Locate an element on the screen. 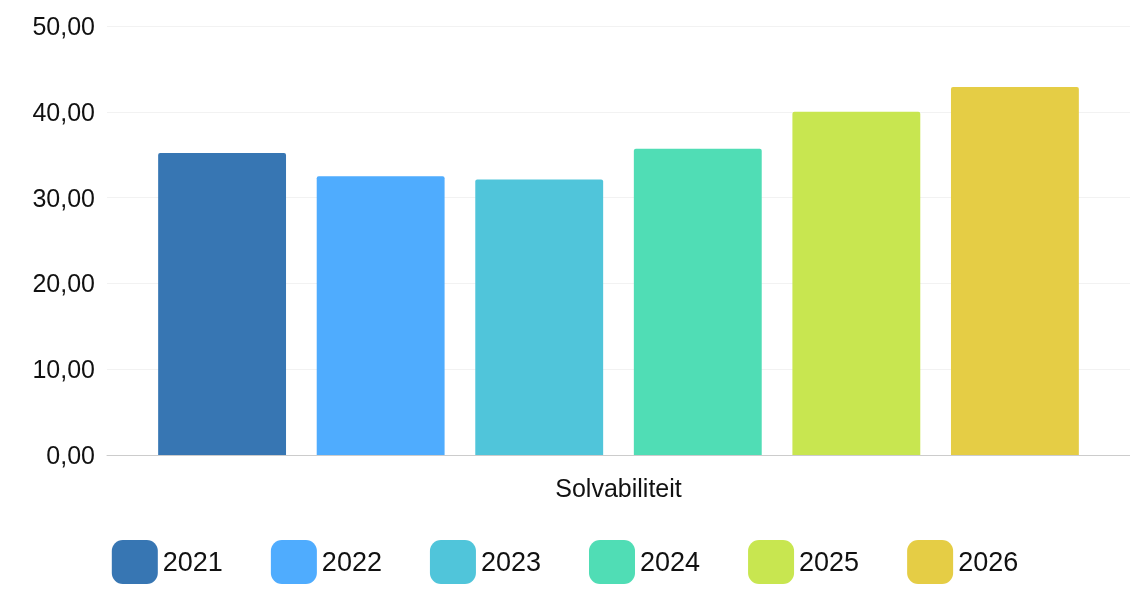  legend-label: 2023 is located at coordinates (511, 562).